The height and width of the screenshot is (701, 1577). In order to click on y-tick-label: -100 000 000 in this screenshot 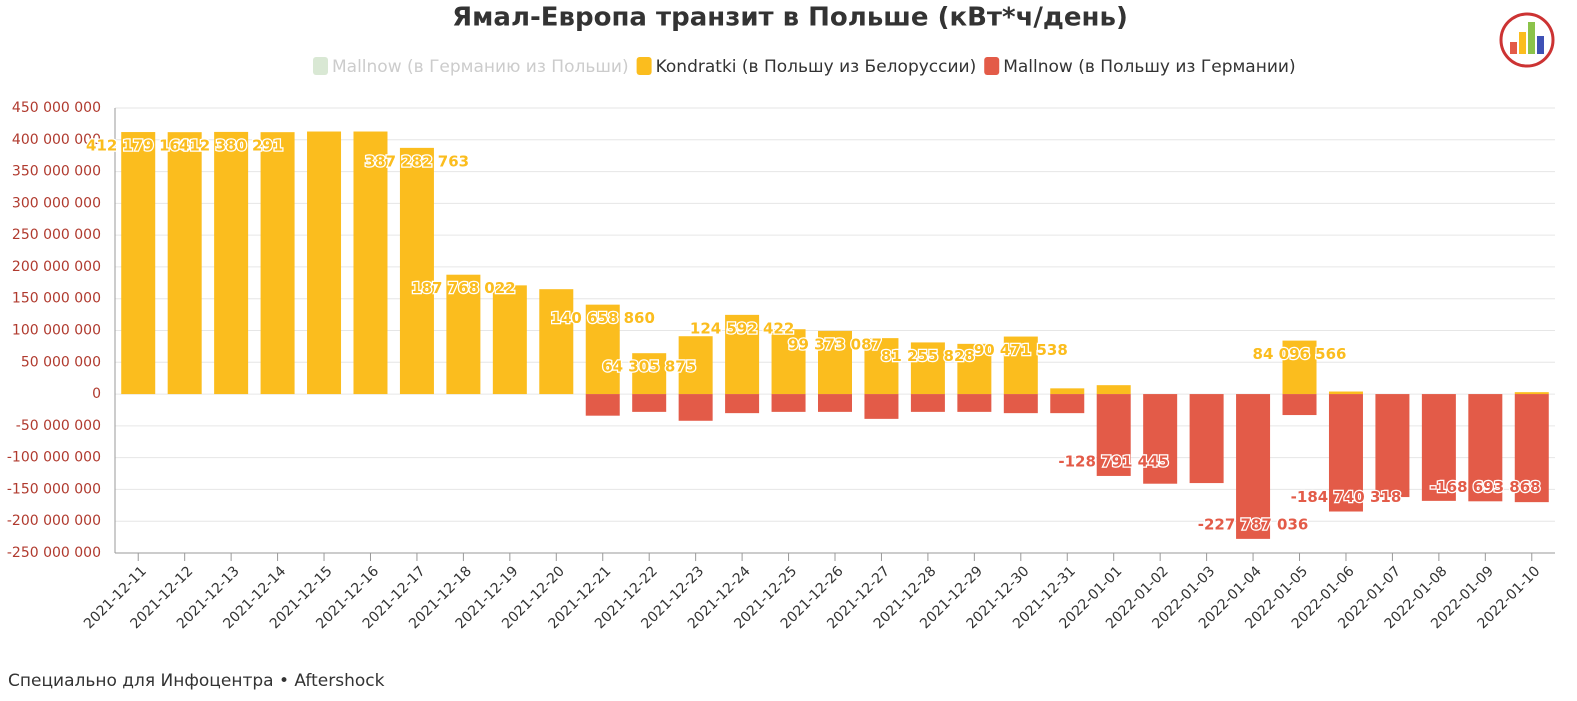, I will do `click(54, 458)`.